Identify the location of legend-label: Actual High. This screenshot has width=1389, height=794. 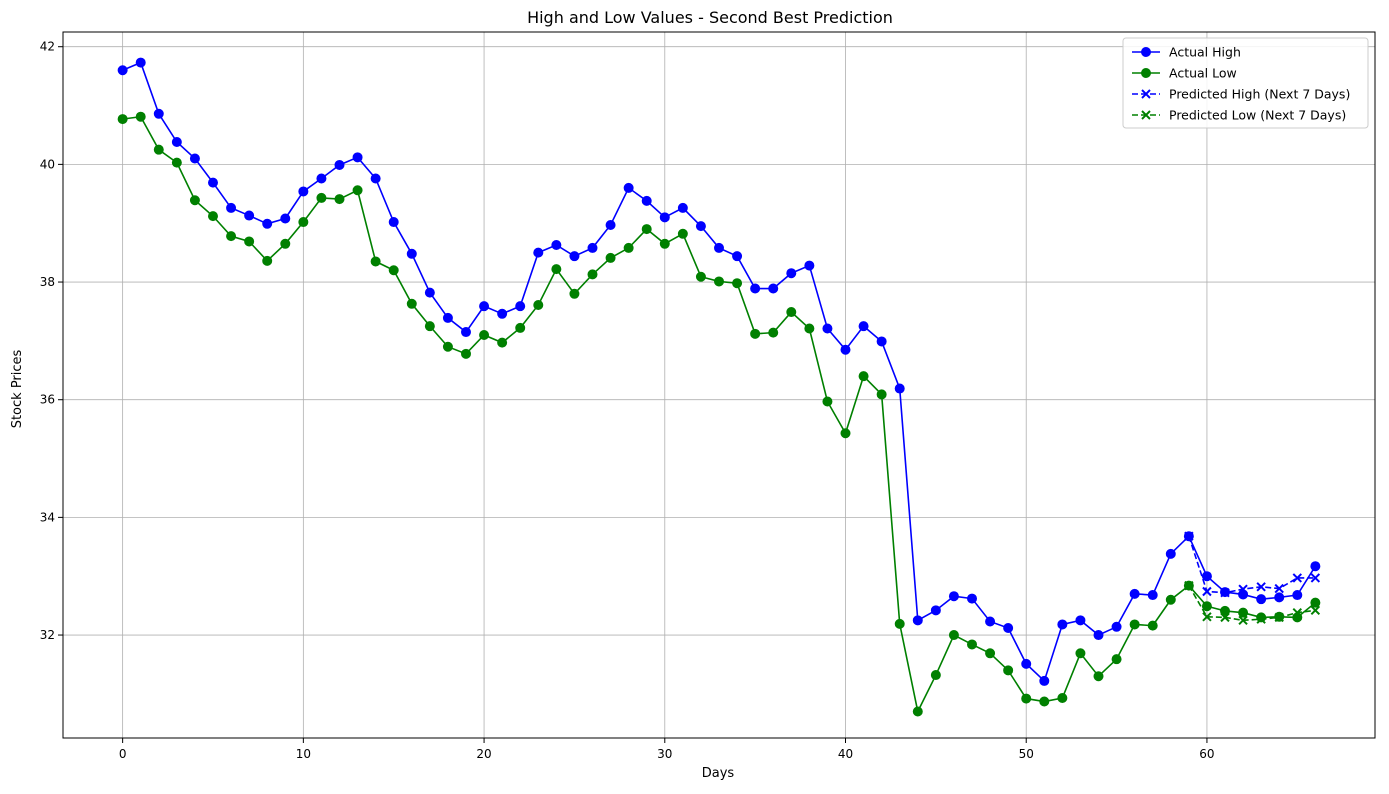
(1205, 52).